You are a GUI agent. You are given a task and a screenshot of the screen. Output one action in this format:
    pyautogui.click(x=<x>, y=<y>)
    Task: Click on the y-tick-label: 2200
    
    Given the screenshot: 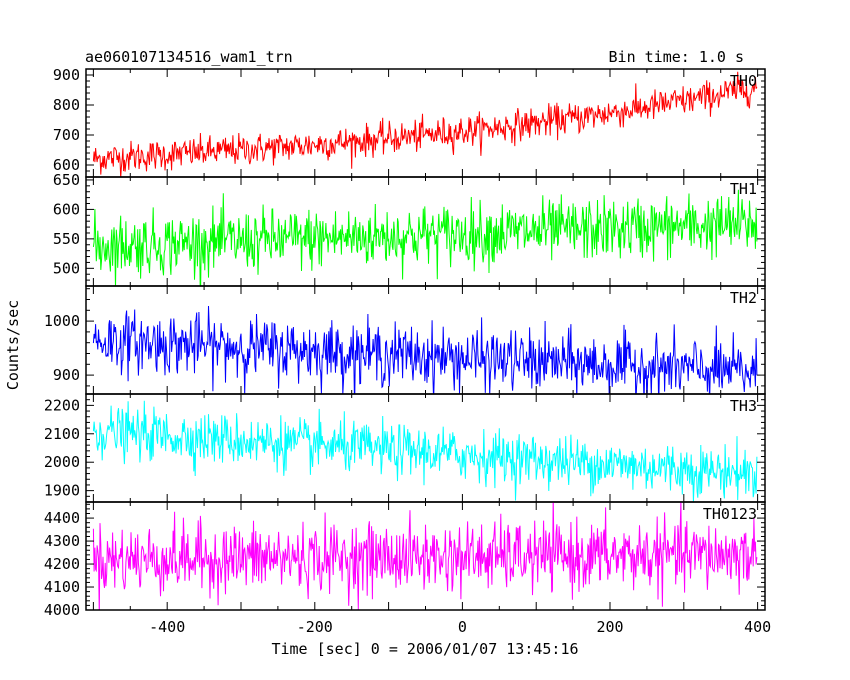 What is the action you would take?
    pyautogui.click(x=62, y=405)
    